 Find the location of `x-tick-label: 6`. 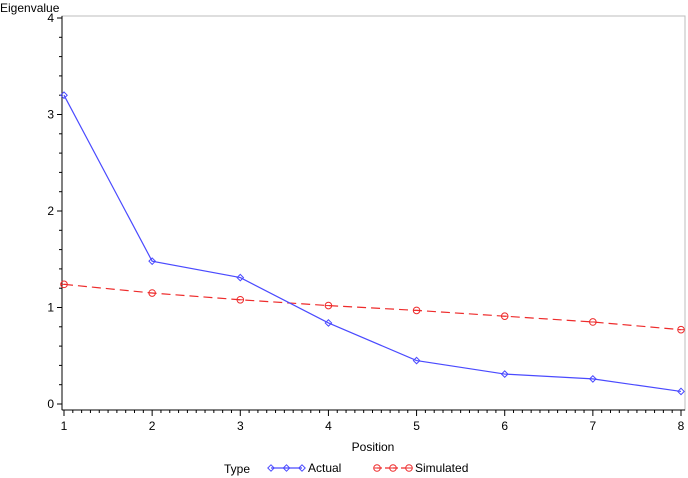

x-tick-label: 6 is located at coordinates (504, 426).